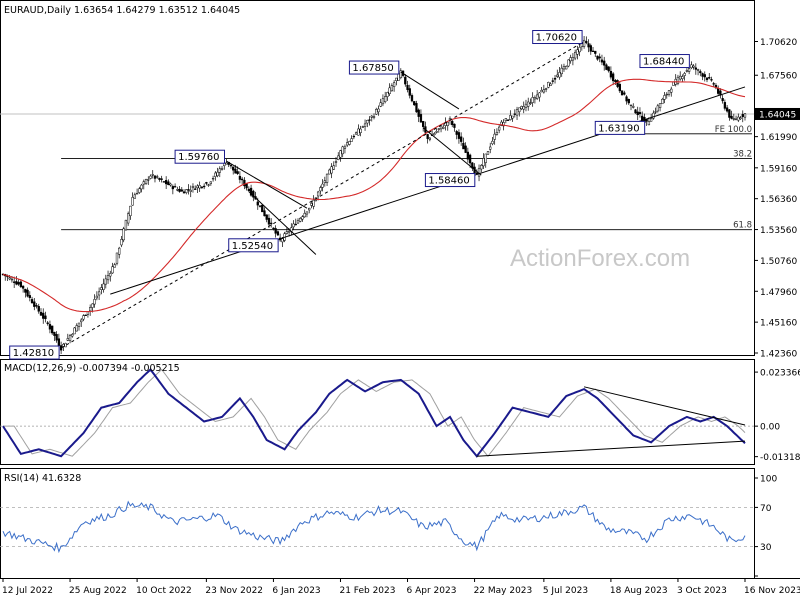  Describe the element at coordinates (778, 77) in the screenshot. I see `price-axis-label: 1.67560` at that location.